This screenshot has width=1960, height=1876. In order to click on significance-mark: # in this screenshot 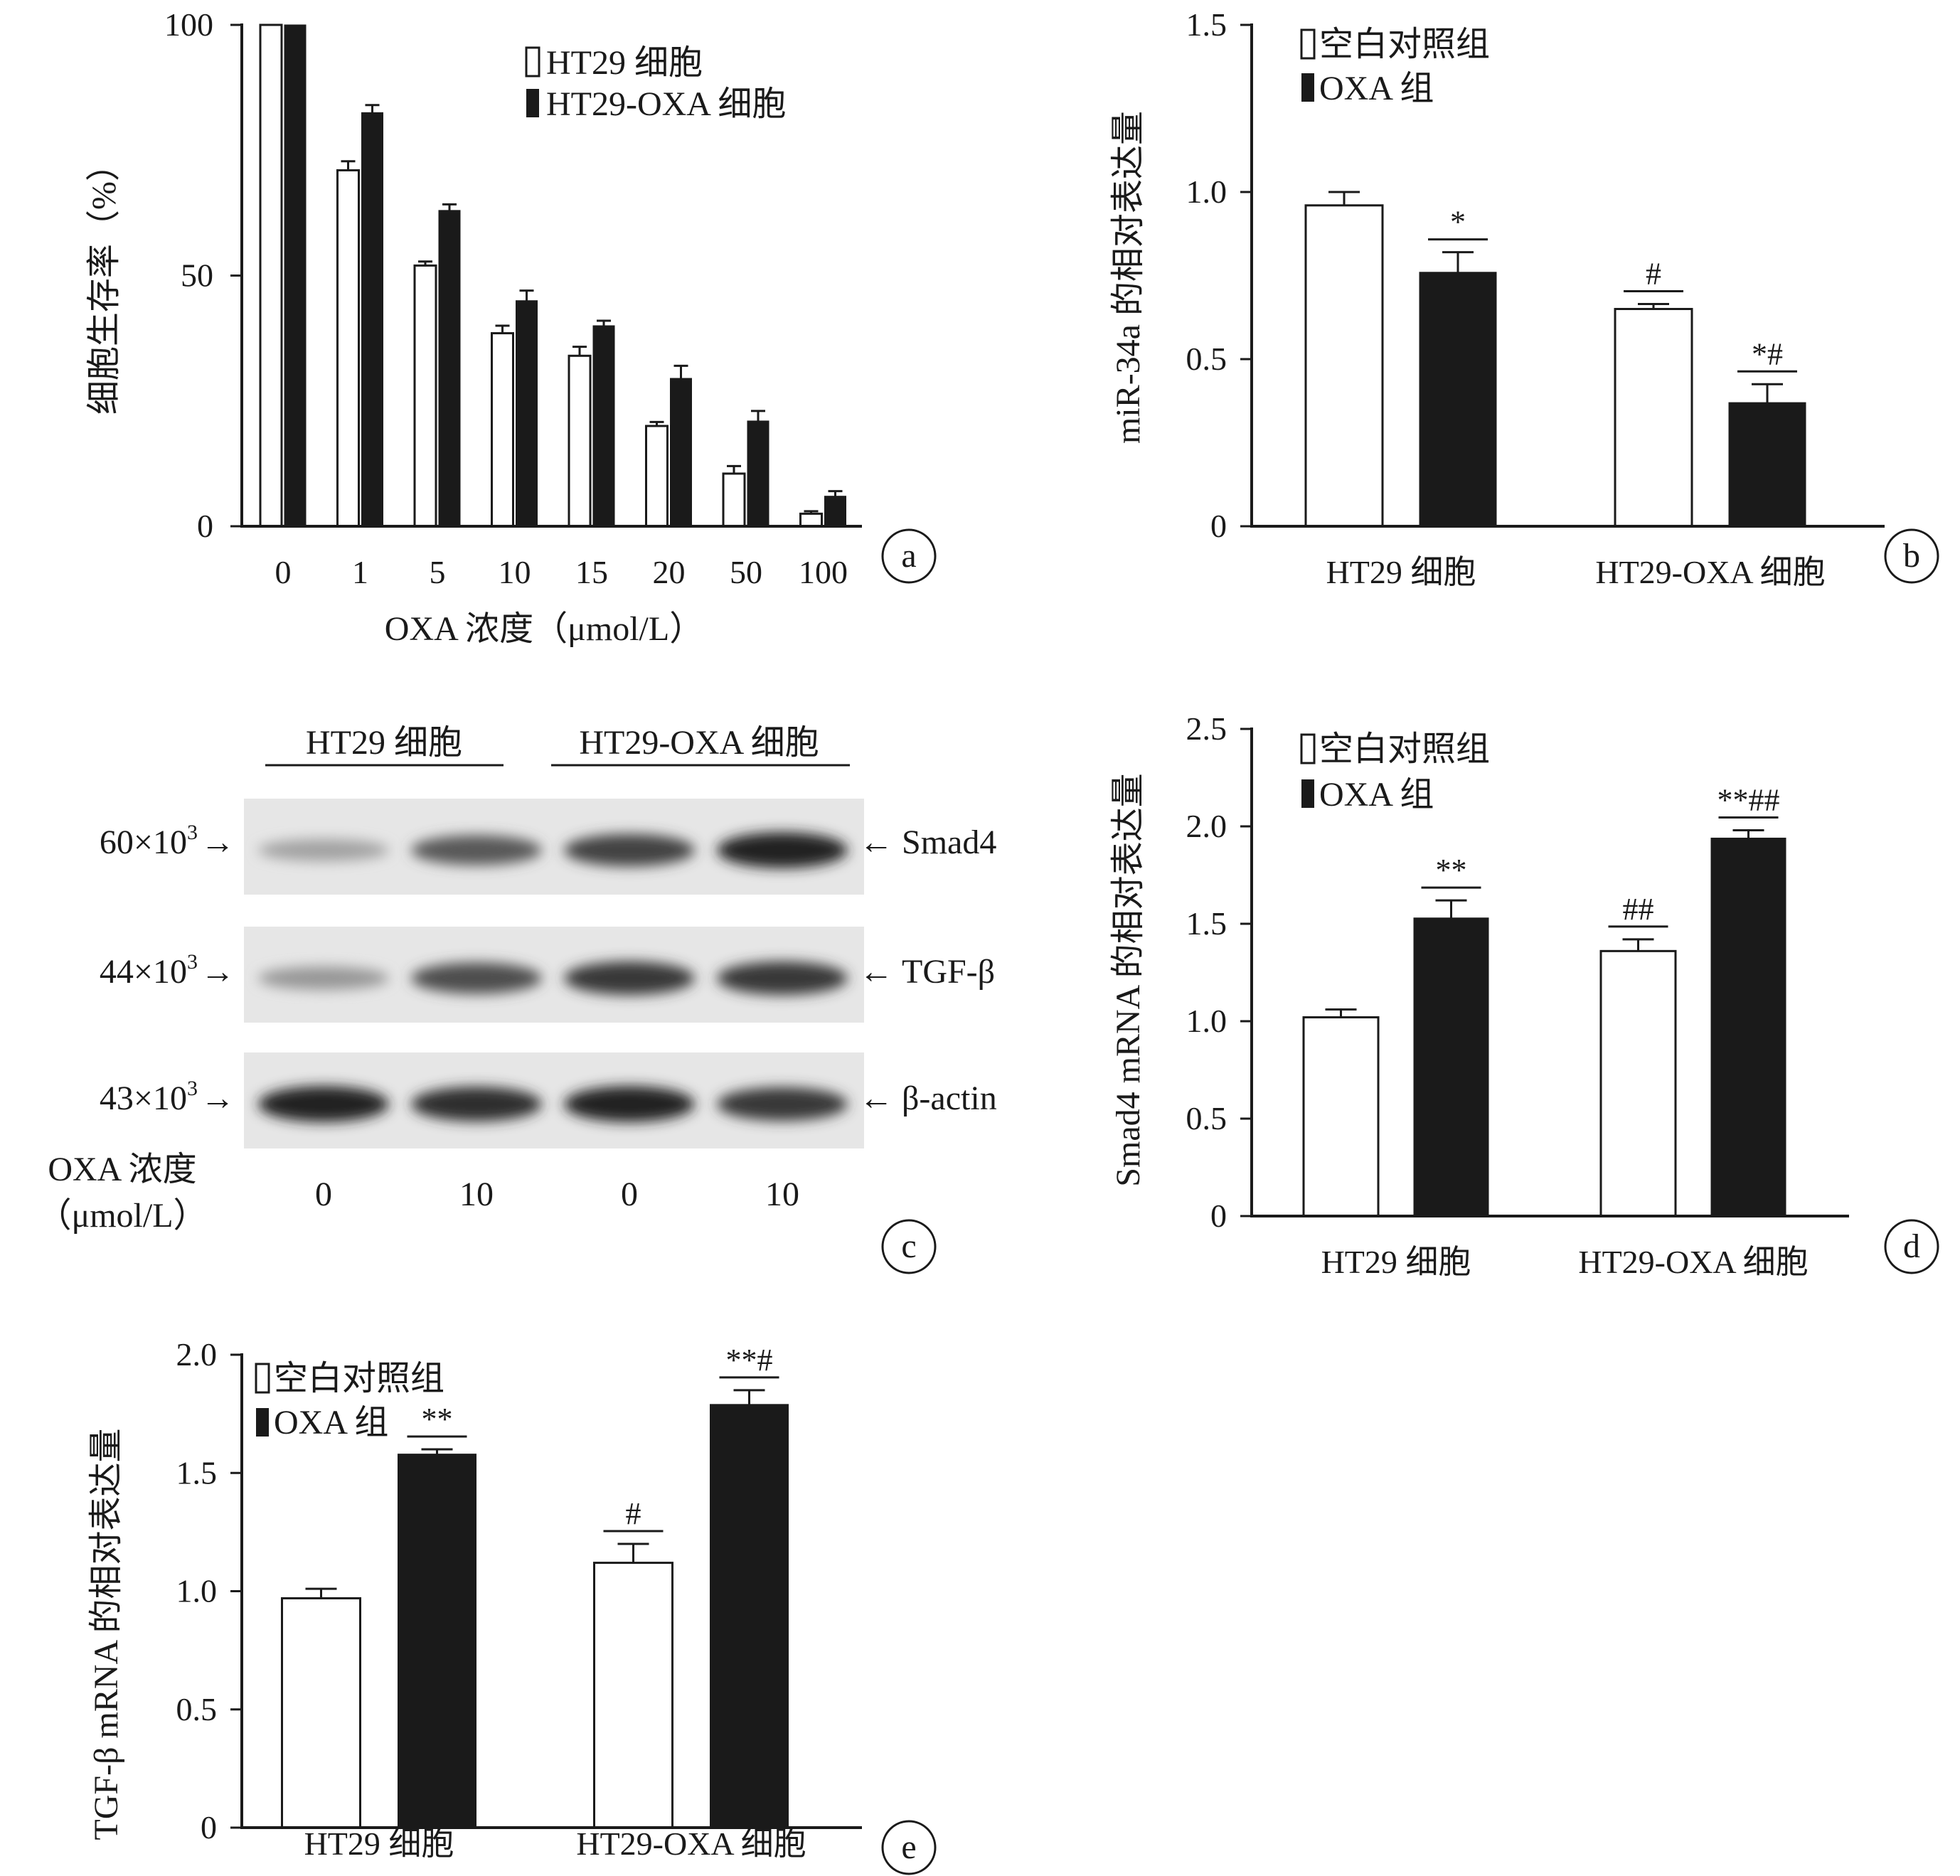, I will do `click(1653, 273)`.